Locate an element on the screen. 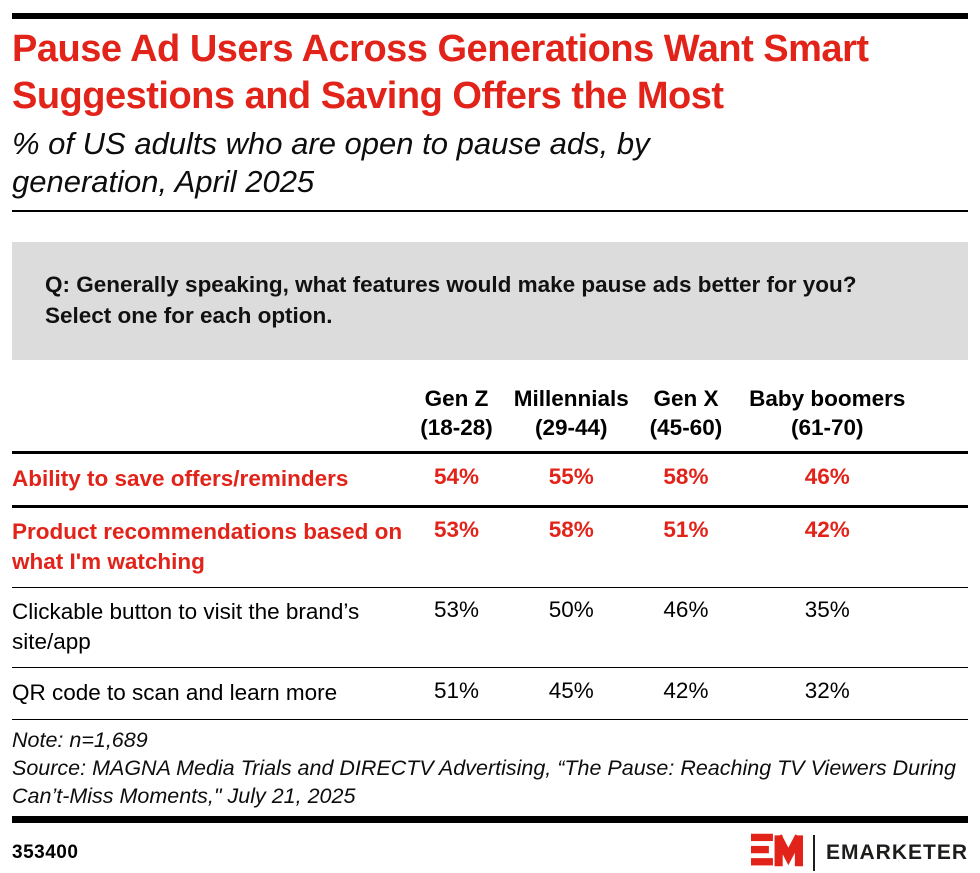 The height and width of the screenshot is (873, 980). column-range: (29-44) is located at coordinates (571, 427).